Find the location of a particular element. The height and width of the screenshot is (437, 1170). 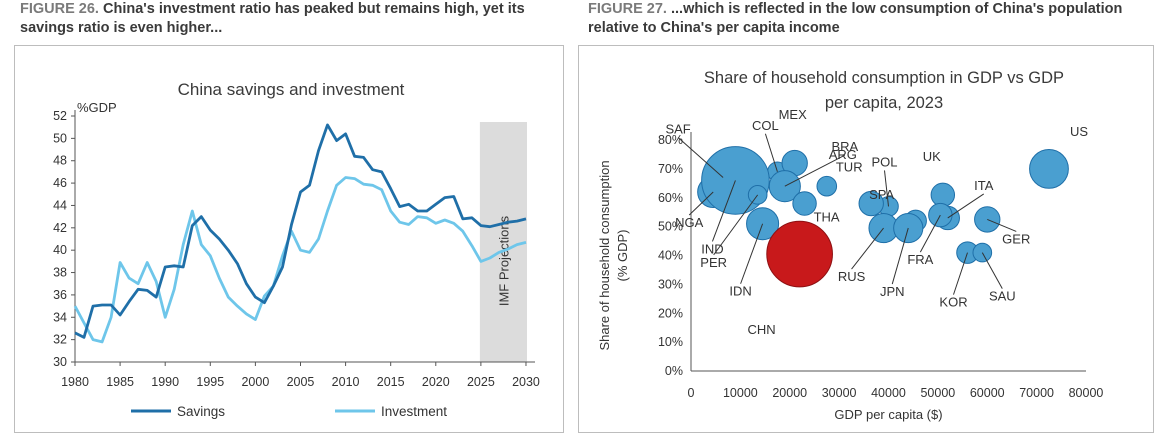

x-tick-label: 1980 is located at coordinates (75, 382).